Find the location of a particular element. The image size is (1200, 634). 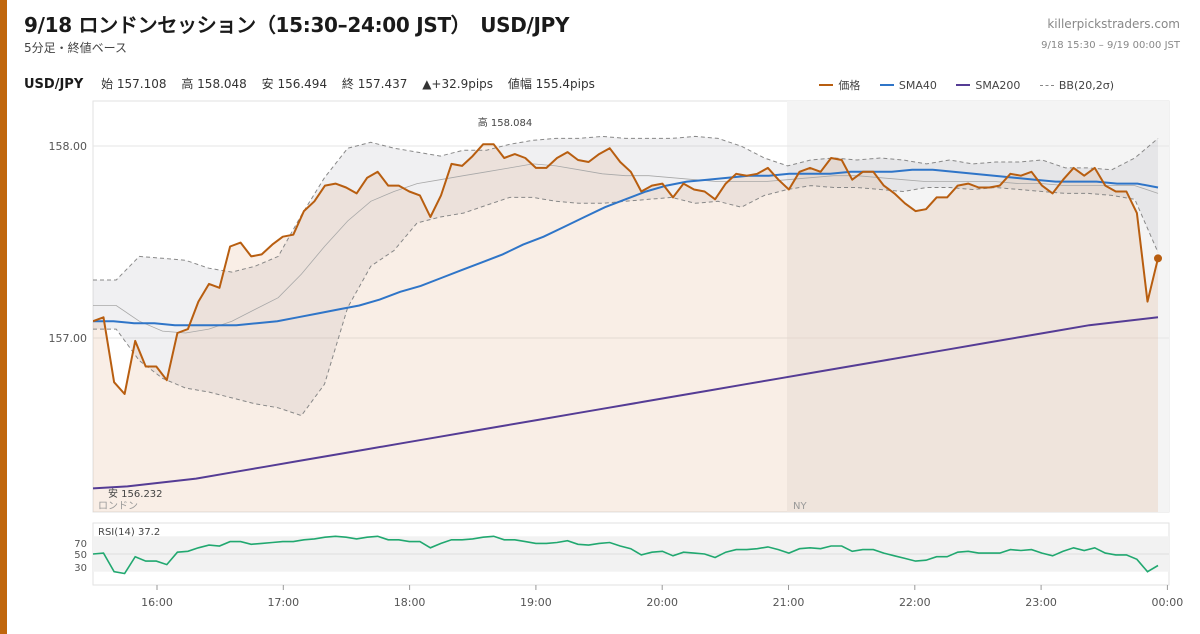

rsi-tick-70: 70 is located at coordinates (80, 544).